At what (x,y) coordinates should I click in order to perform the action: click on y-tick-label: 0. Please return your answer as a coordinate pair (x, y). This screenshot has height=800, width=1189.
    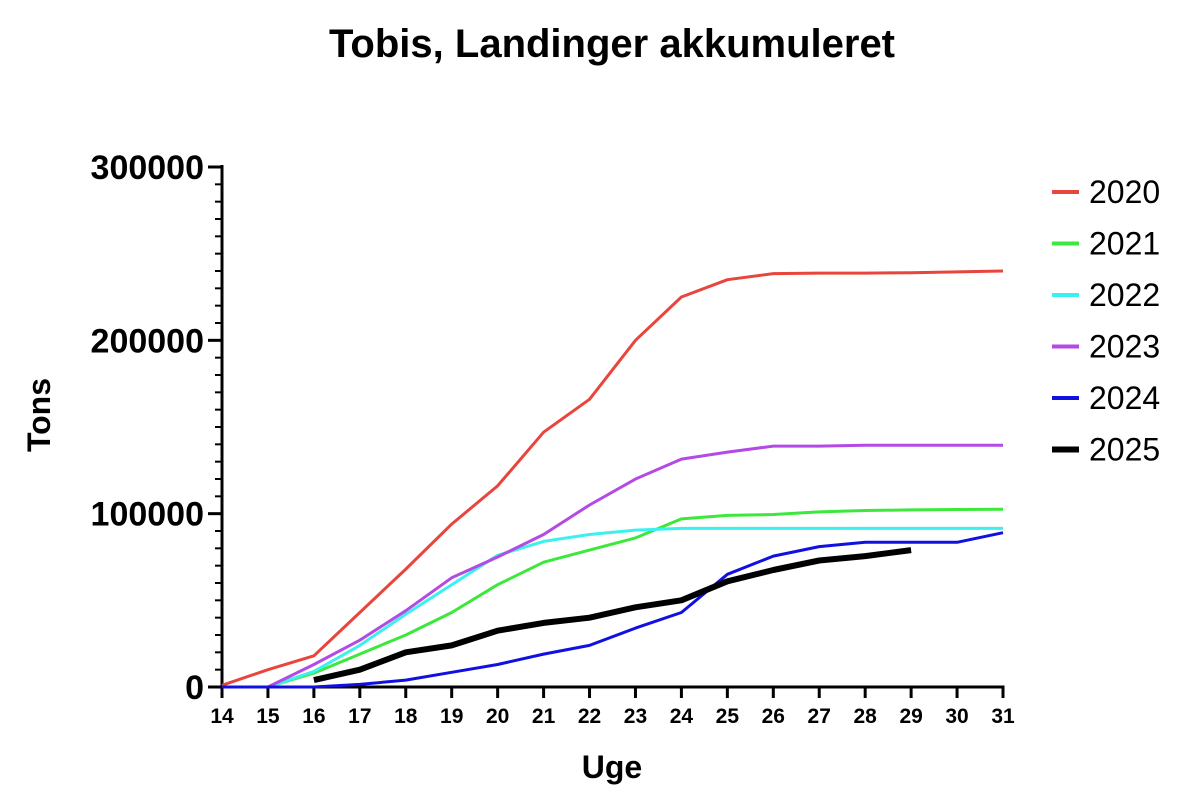
    Looking at the image, I should click on (194, 688).